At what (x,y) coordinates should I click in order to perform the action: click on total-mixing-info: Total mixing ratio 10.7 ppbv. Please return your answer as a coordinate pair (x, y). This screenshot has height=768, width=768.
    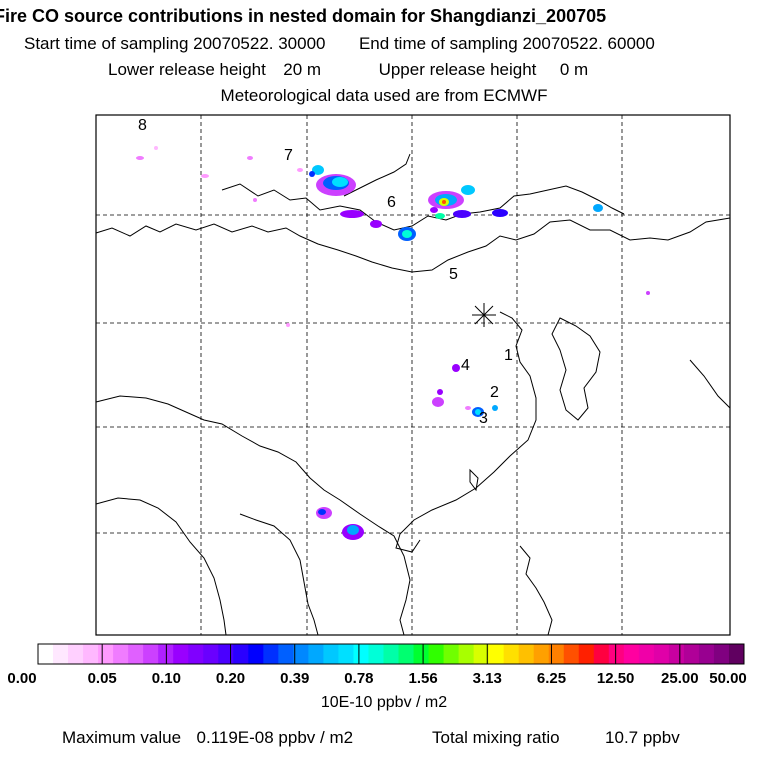
    Looking at the image, I should click on (556, 738).